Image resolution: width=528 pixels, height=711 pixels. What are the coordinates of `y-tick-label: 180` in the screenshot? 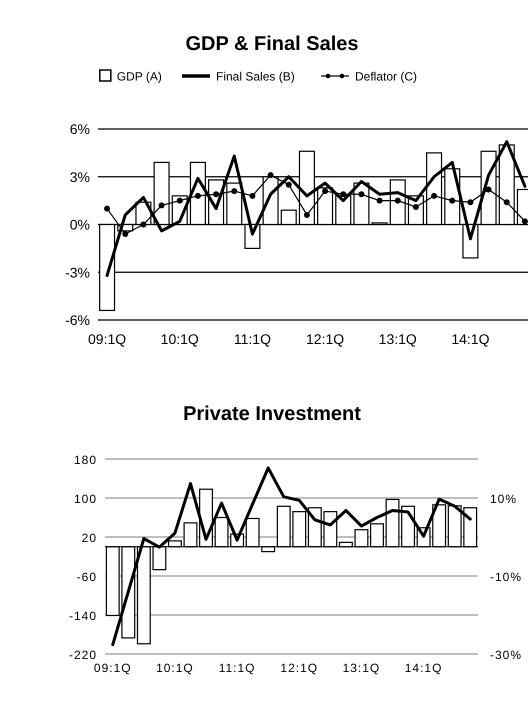 It's located at (85, 460).